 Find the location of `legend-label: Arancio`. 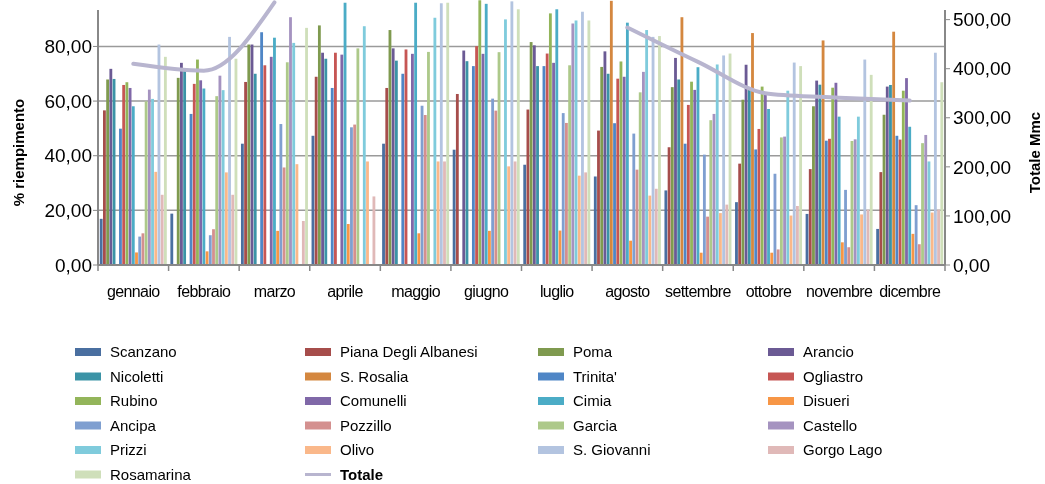

legend-label: Arancio is located at coordinates (828, 352).